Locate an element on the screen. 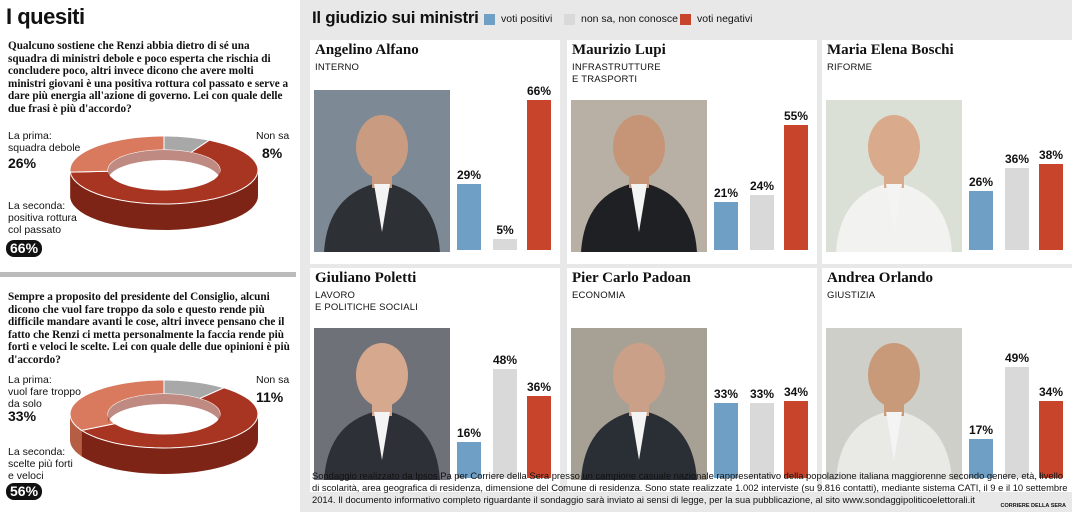 This screenshot has width=1072, height=512. minister-panel: Angelino Alfano INTERNO 29% 5% 66% is located at coordinates (435, 152).